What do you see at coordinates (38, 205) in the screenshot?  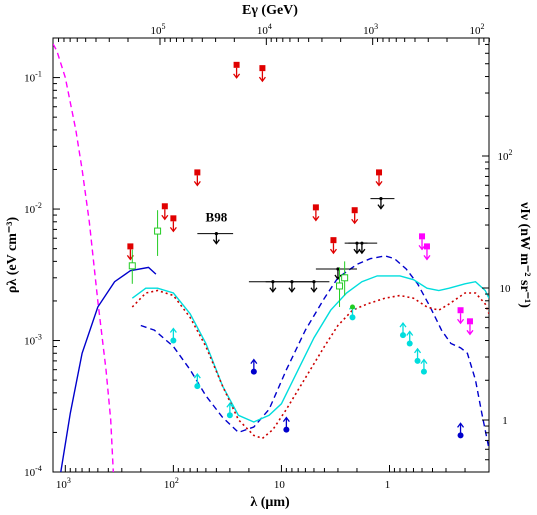 I see `y-tick-label-exponent: -2` at bounding box center [38, 205].